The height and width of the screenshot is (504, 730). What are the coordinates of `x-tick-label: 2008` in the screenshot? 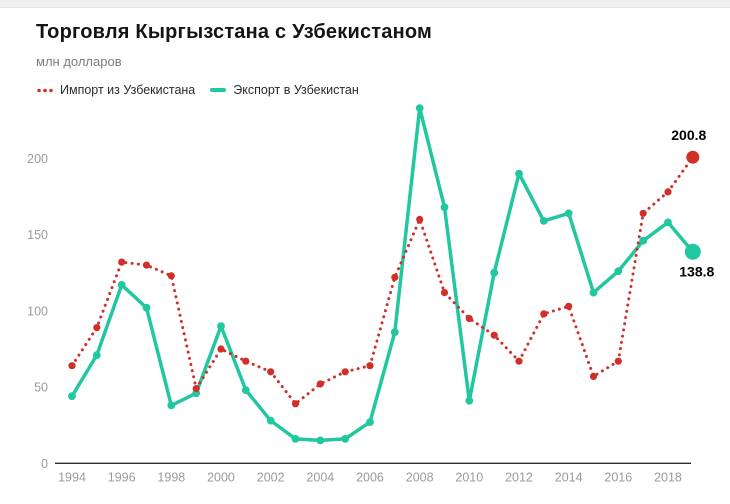 It's located at (420, 477).